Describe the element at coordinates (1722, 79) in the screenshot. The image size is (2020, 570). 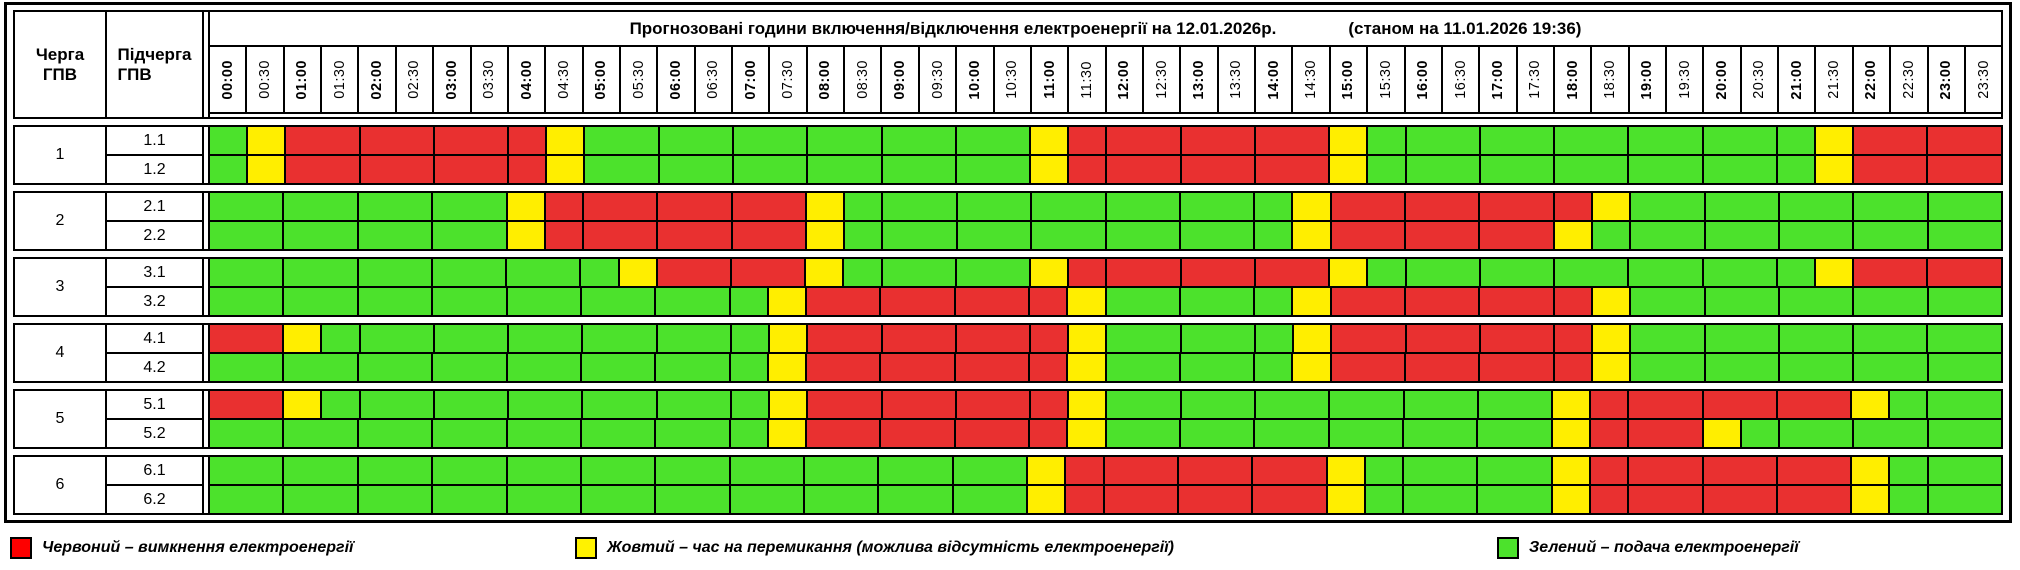
I see `time-label-text: 20:00` at that location.